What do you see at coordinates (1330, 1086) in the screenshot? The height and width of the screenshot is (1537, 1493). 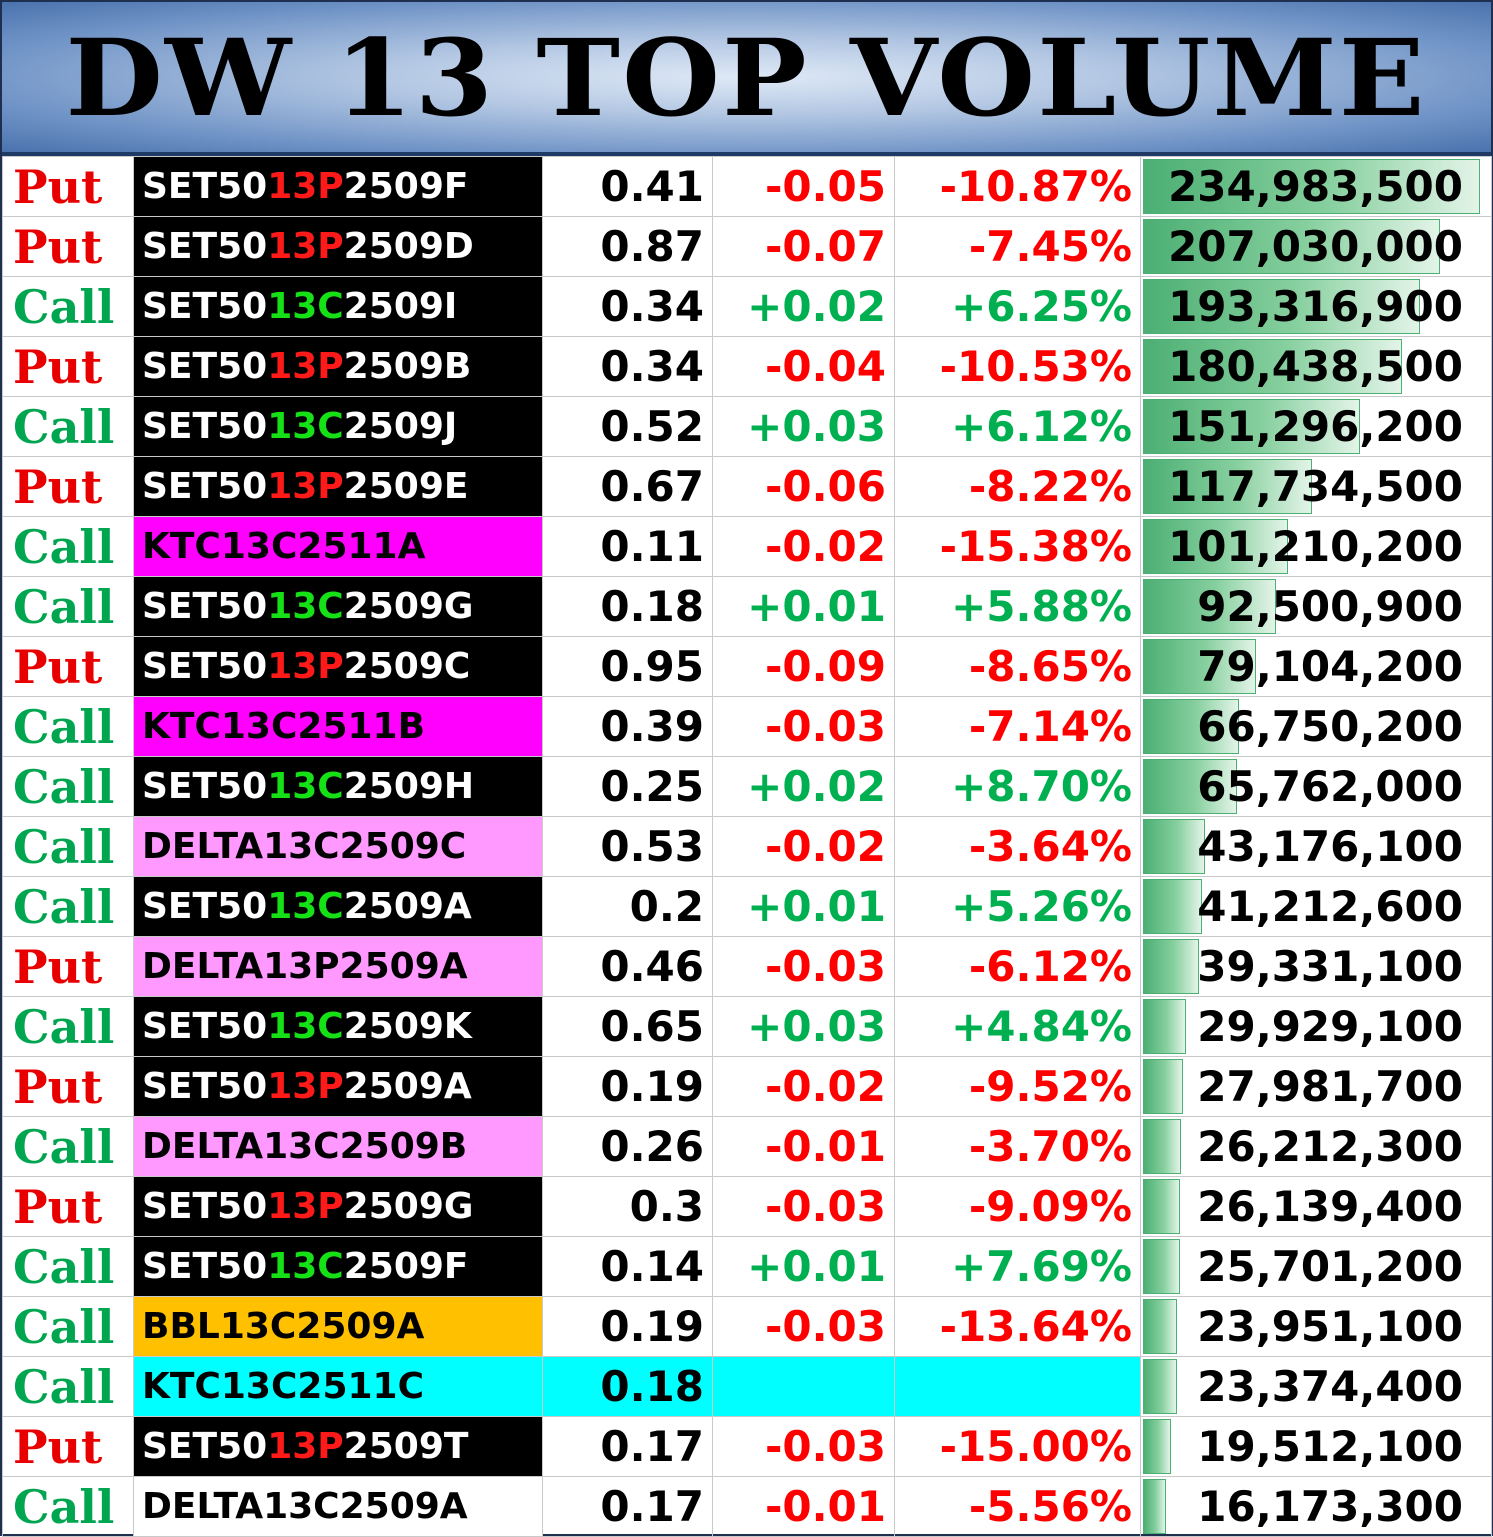 I see `volume-value: 27,981,700` at bounding box center [1330, 1086].